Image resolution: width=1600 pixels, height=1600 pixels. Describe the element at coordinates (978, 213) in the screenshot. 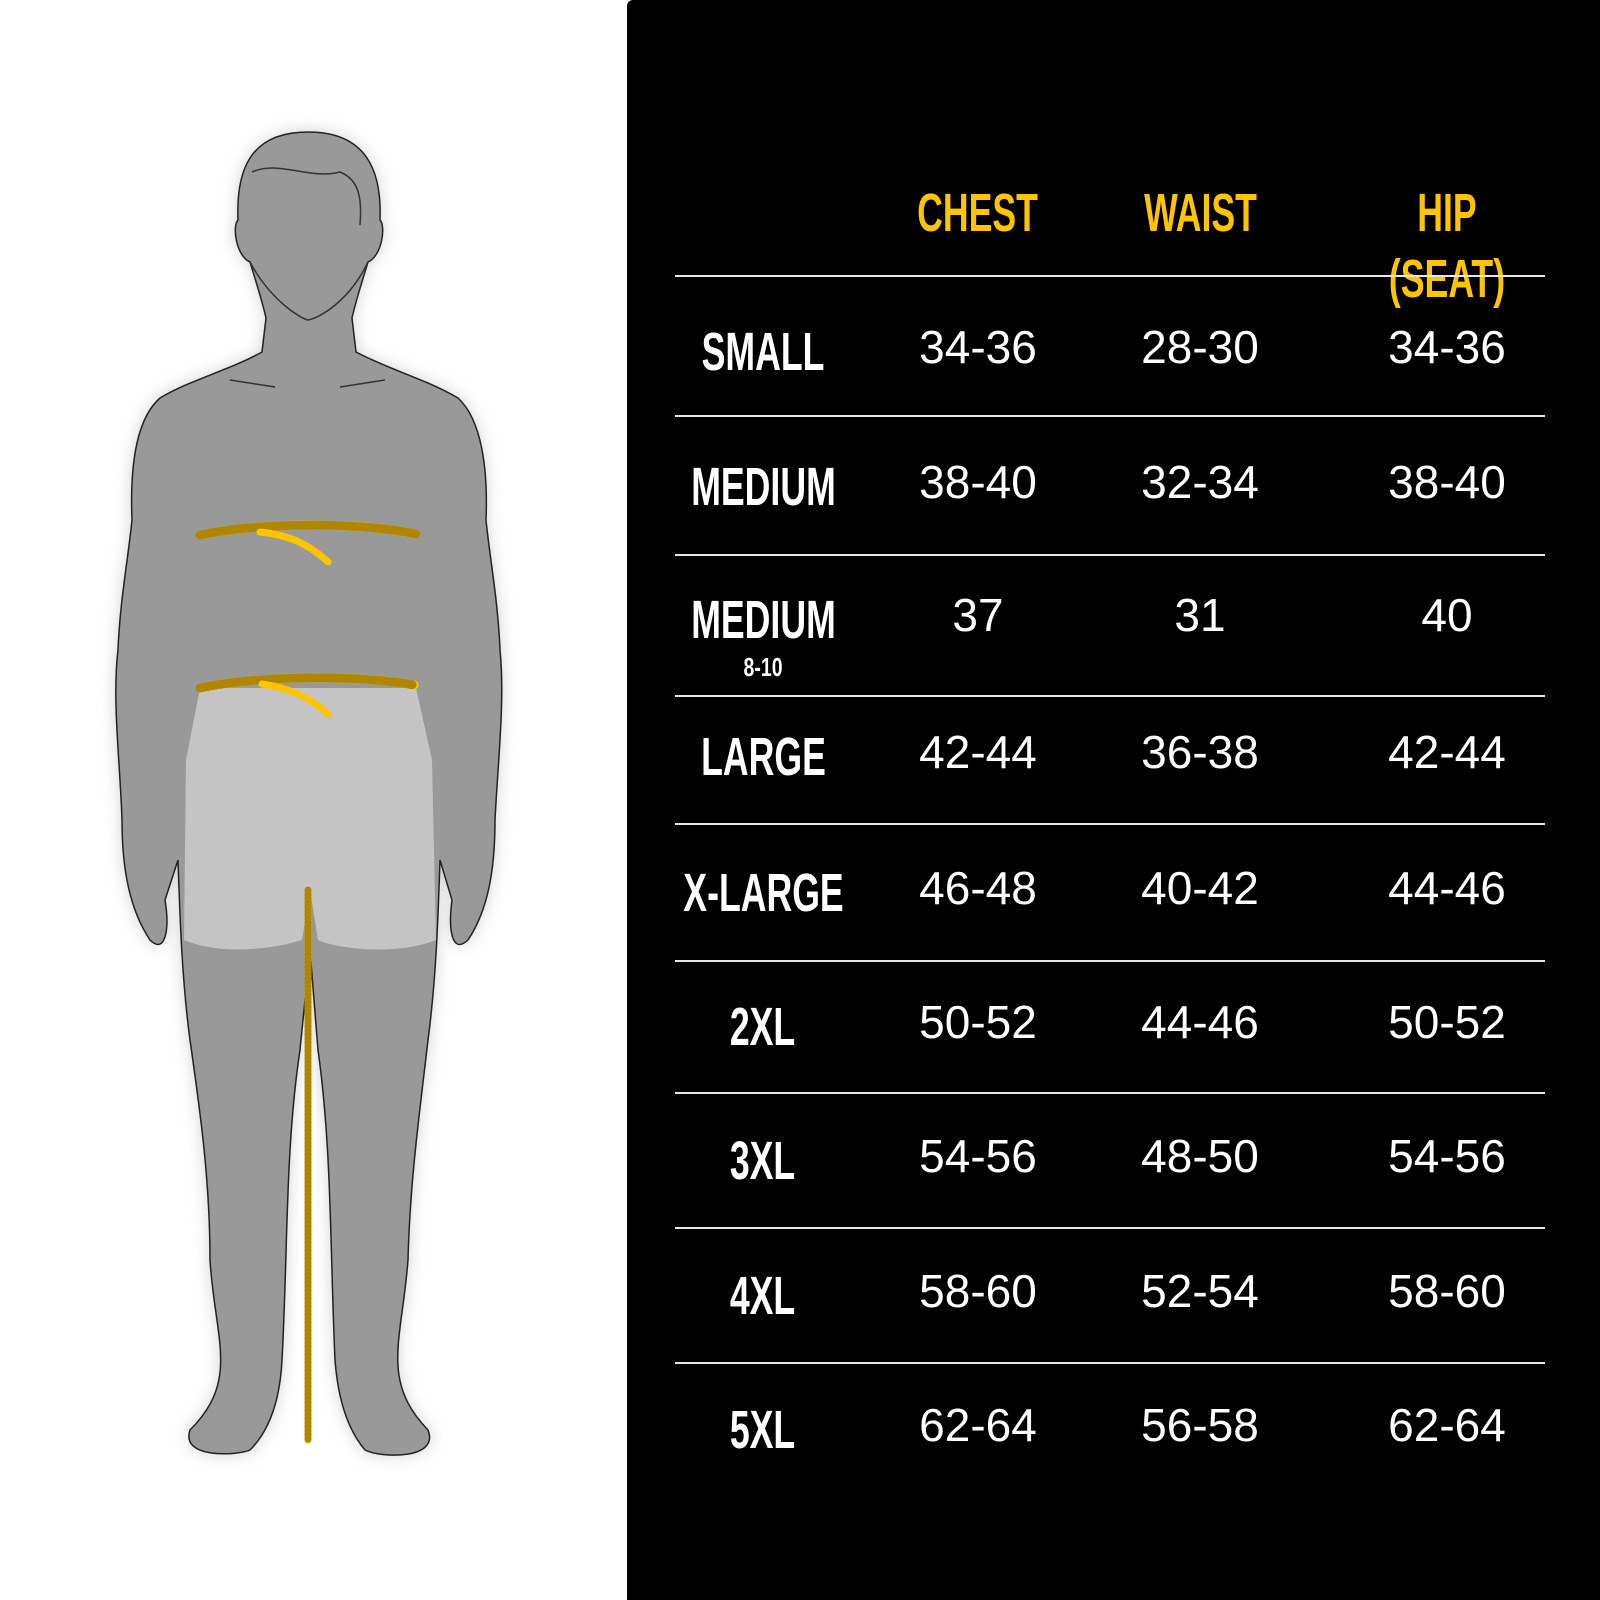

I see `header-chest: CHEST` at that location.